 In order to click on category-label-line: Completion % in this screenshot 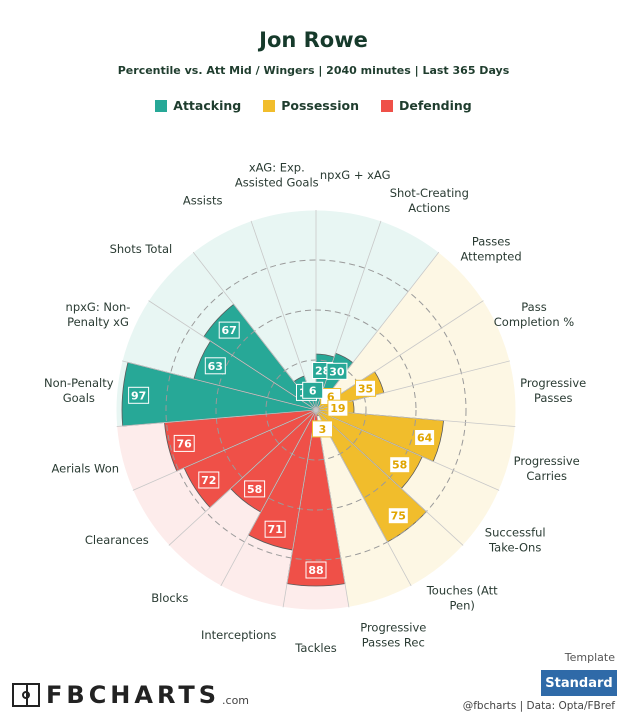, I will do `click(534, 322)`.